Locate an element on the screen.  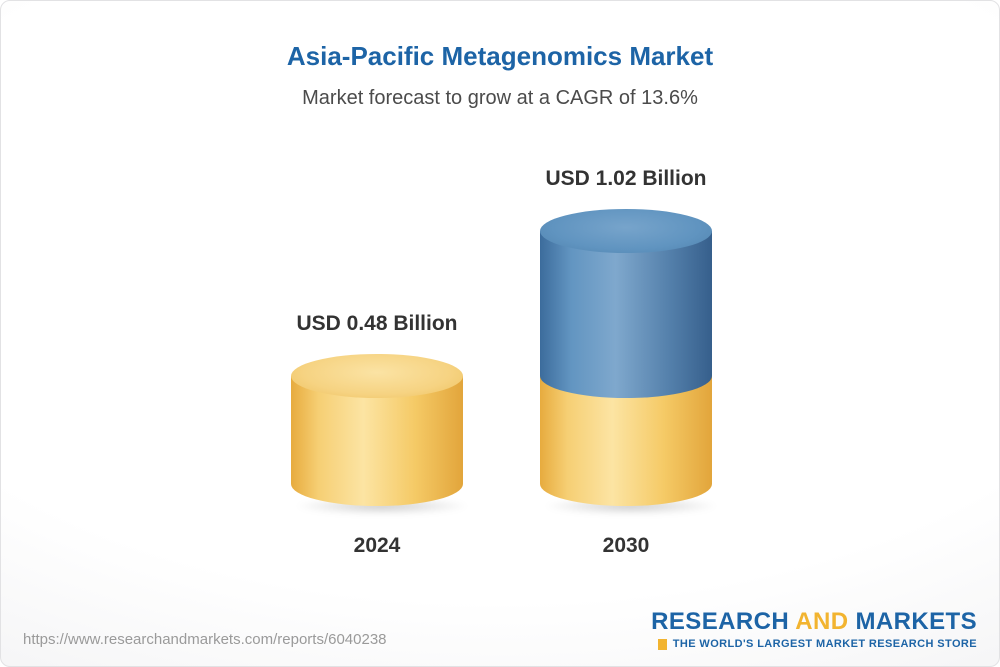
bar-2030 is located at coordinates (629, 361).